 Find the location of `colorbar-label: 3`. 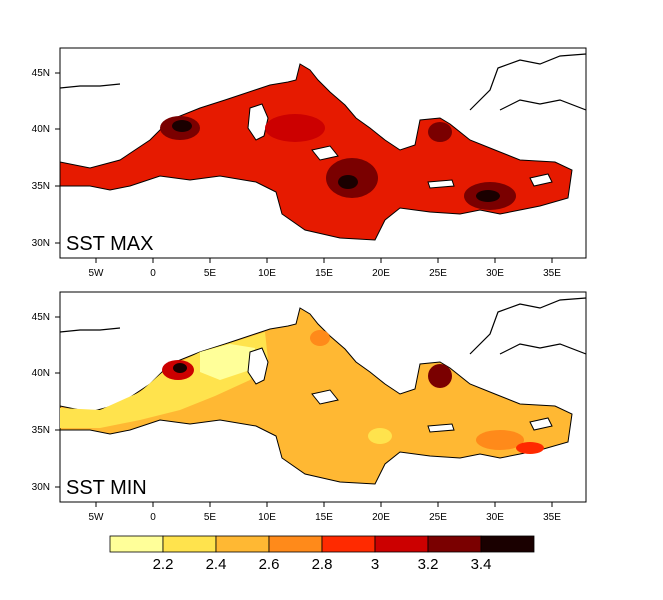

colorbar-label: 3 is located at coordinates (375, 564).